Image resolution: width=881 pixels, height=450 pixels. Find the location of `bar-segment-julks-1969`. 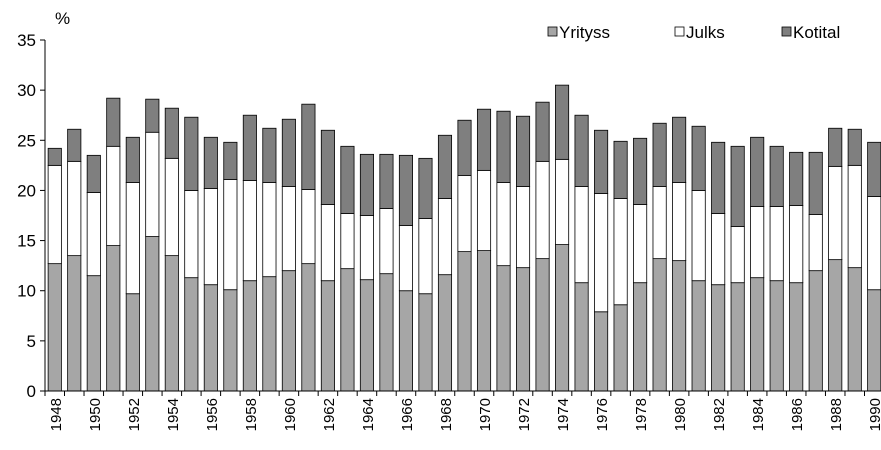

bar-segment-julks-1969 is located at coordinates (464, 213).